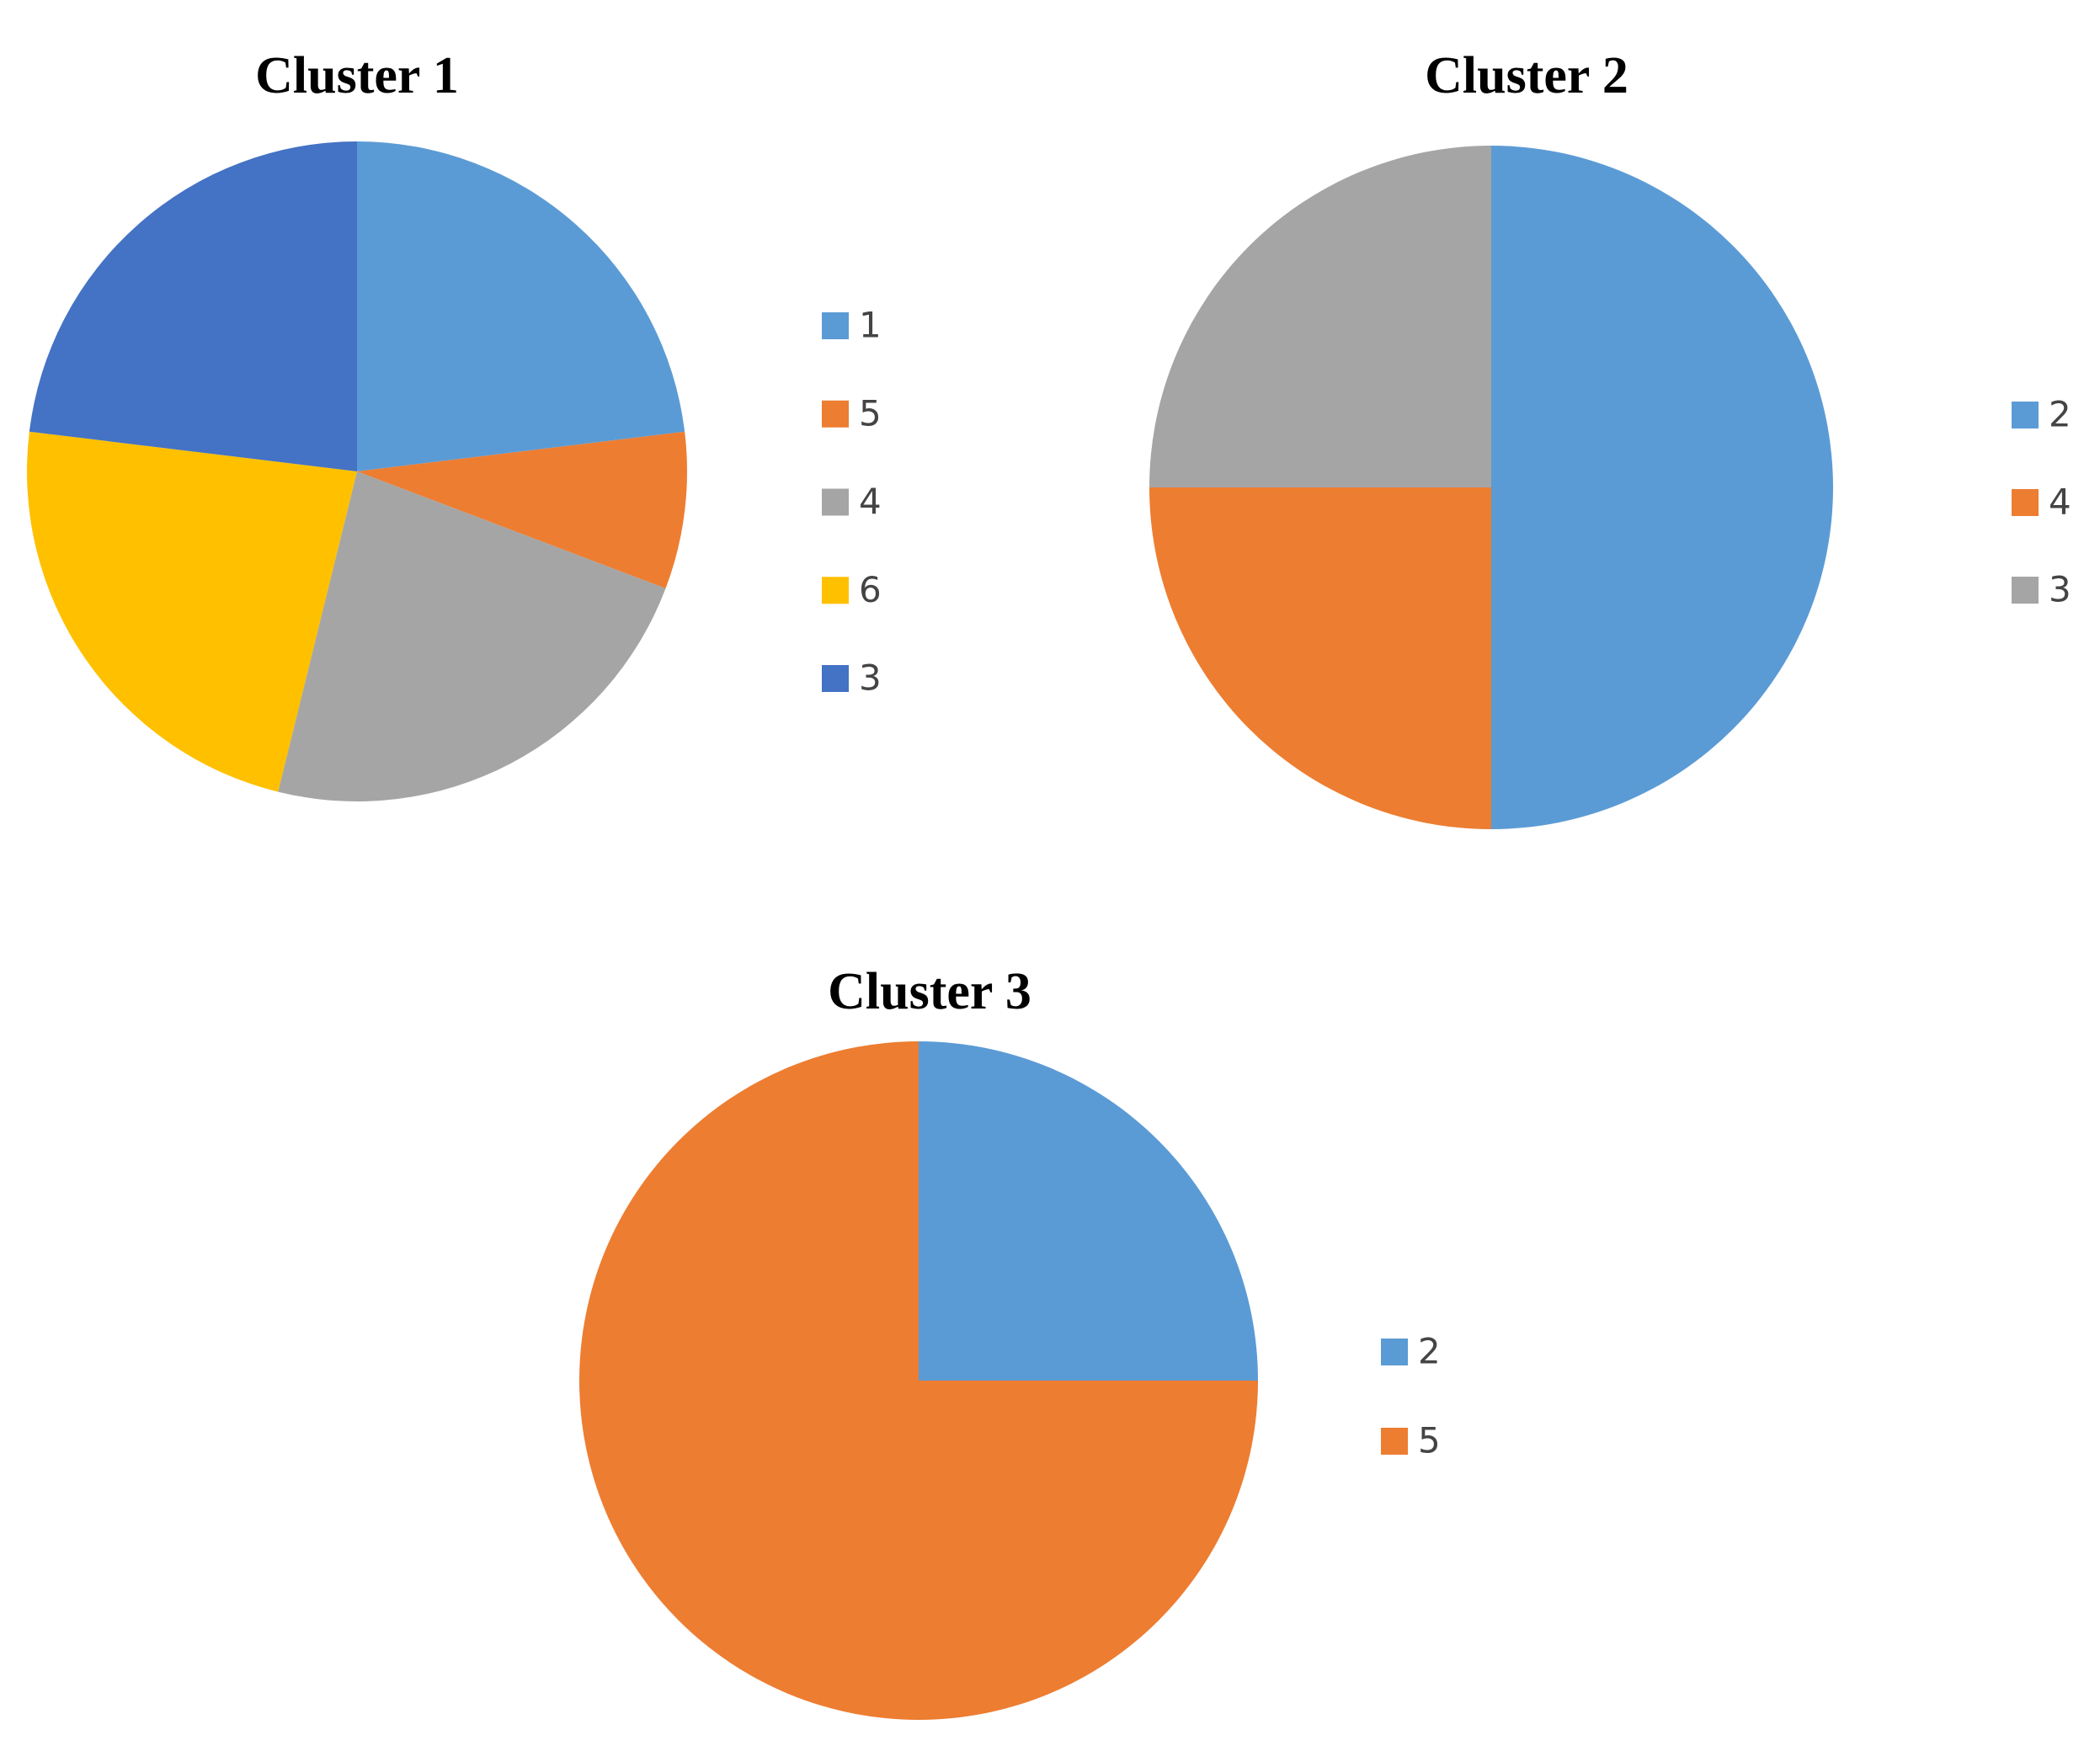 The width and height of the screenshot is (2100, 1751). Describe the element at coordinates (357, 75) in the screenshot. I see `chart-title: Cluster 1` at that location.